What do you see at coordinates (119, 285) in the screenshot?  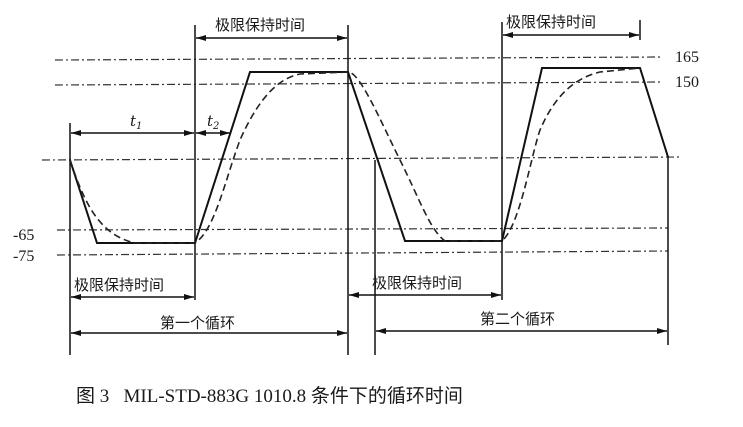 I see `hold-time-label-bottom-1: 极限保持时间` at bounding box center [119, 285].